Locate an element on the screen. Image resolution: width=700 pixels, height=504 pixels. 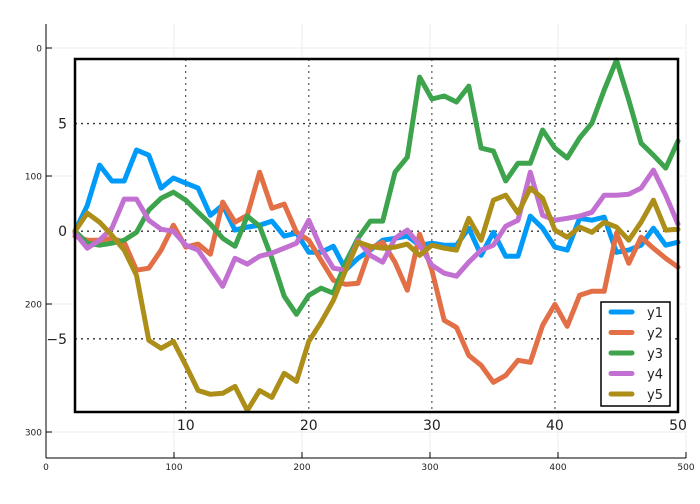
bg-tick-label-y: 300 is located at coordinates (33, 434).